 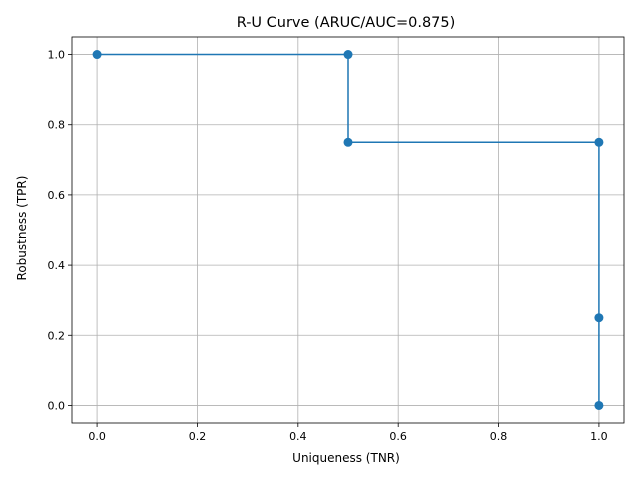 What do you see at coordinates (298, 436) in the screenshot?
I see `x-tick-label: 0.4` at bounding box center [298, 436].